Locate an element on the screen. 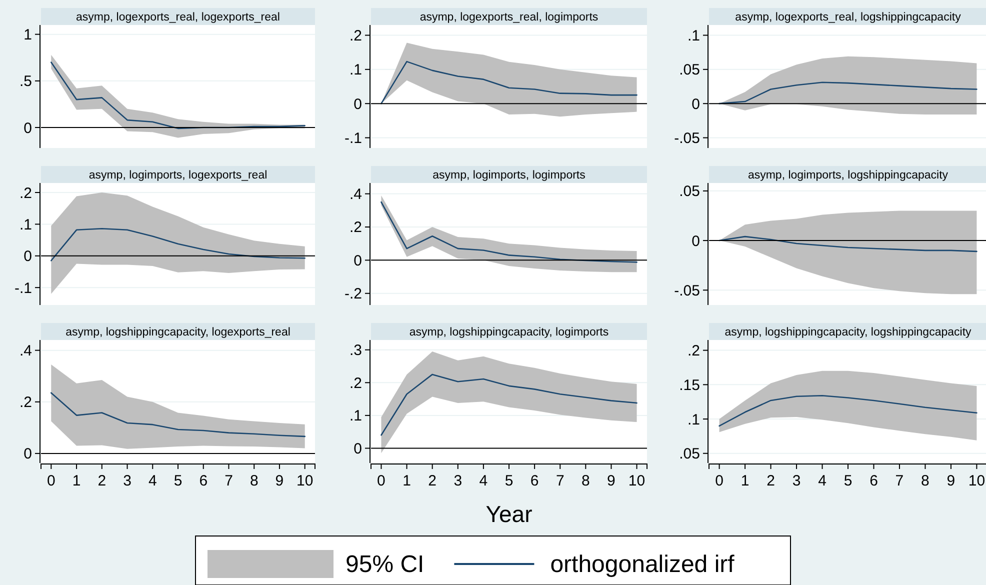  chart-title: asymp, logshippingcapacity, logexports_real is located at coordinates (178, 332).